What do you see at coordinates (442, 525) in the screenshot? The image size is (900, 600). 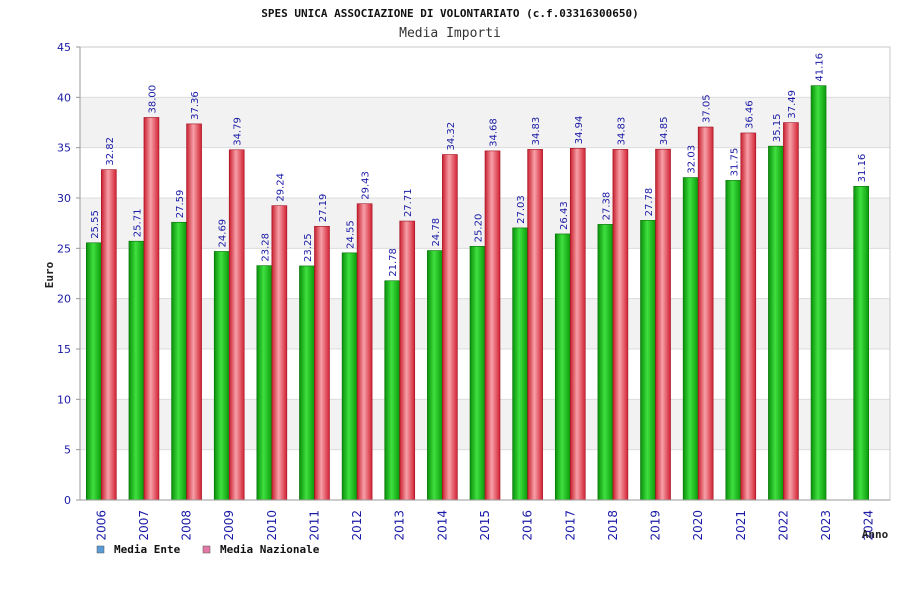 I see `x-tick-label: 2014` at bounding box center [442, 525].